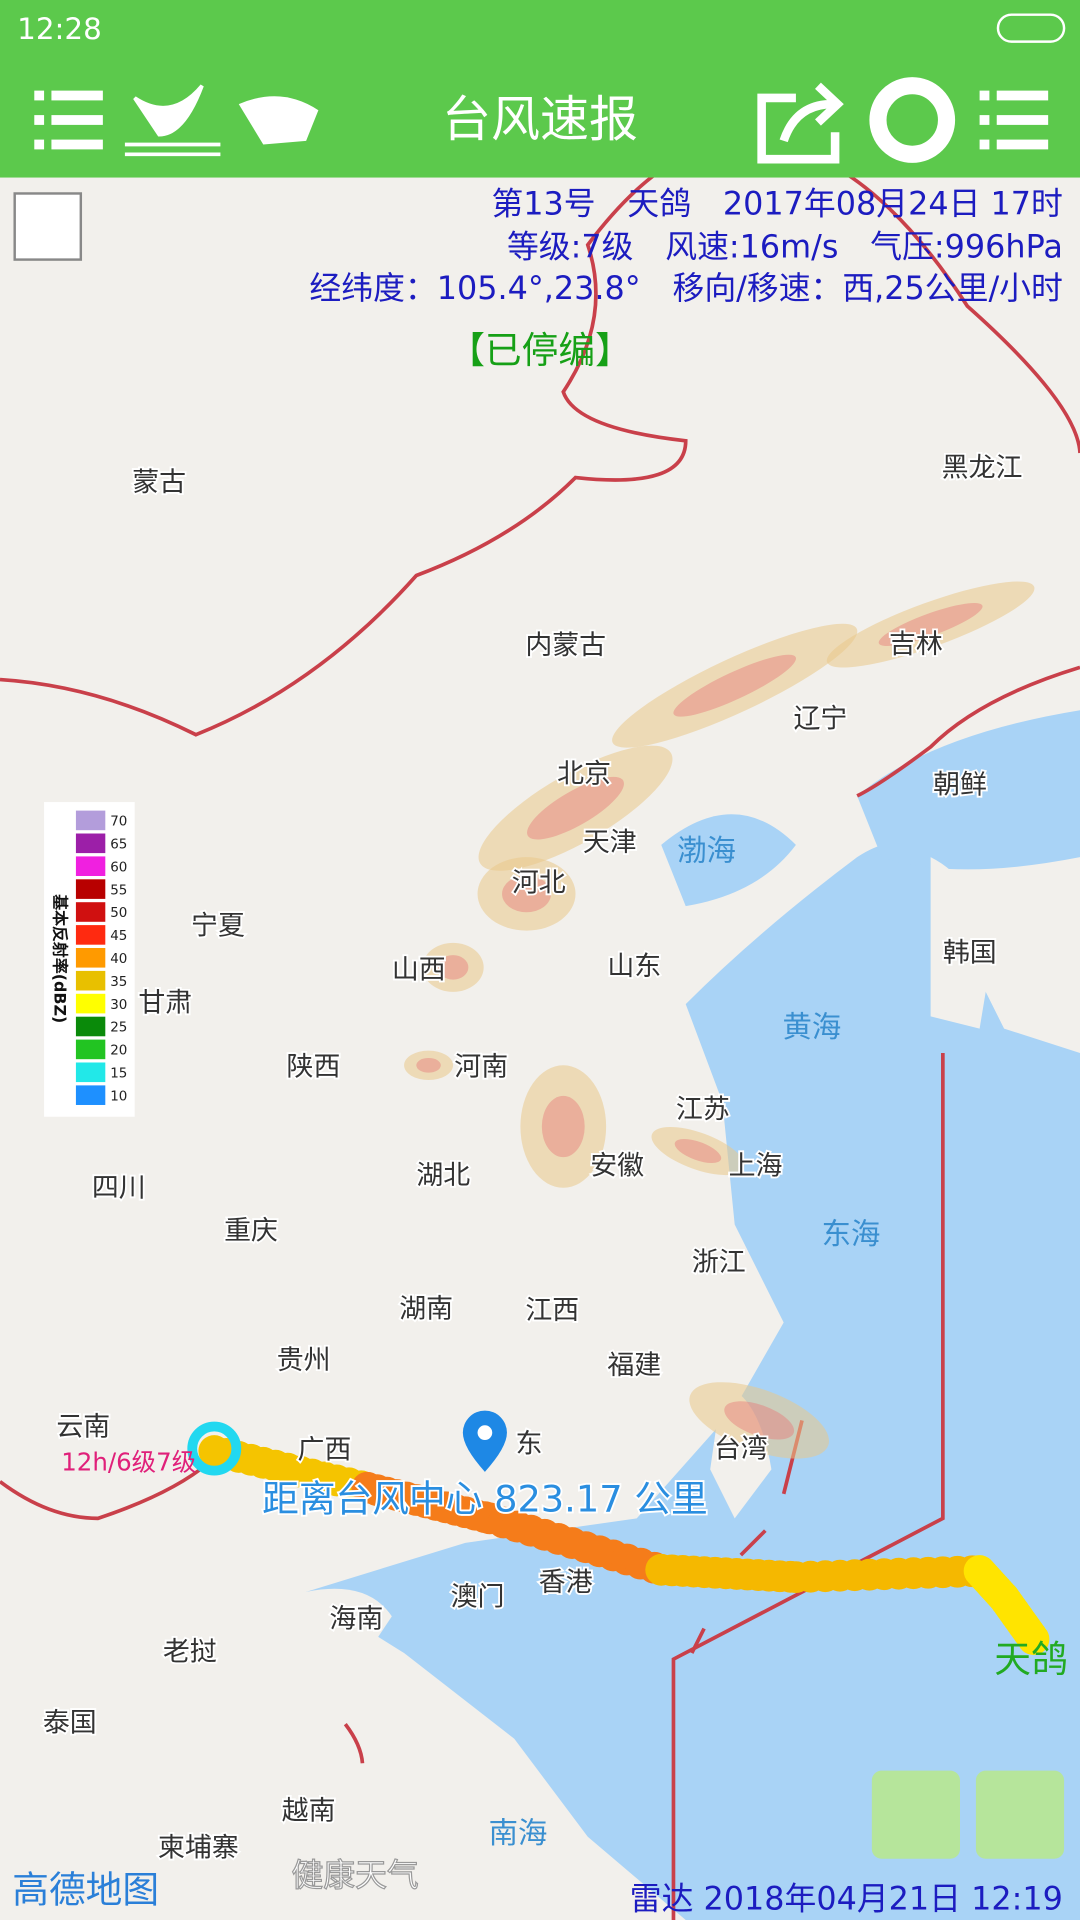 This screenshot has height=1920, width=1080. I want to click on land, so click(961, 943).